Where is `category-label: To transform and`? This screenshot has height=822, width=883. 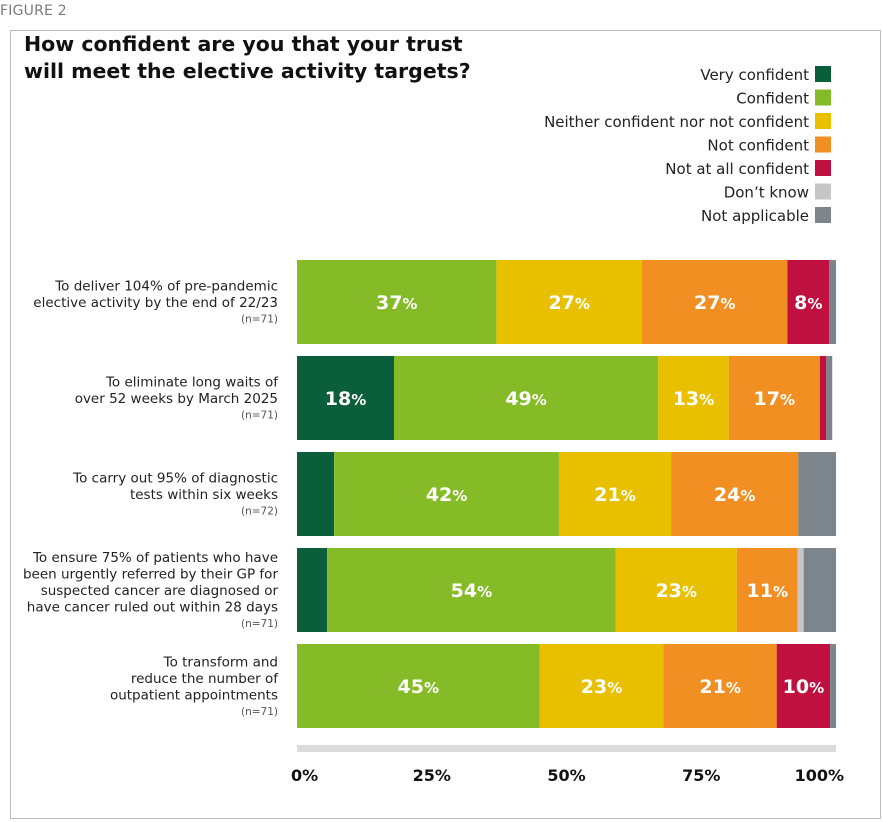
category-label: To transform and is located at coordinates (220, 662).